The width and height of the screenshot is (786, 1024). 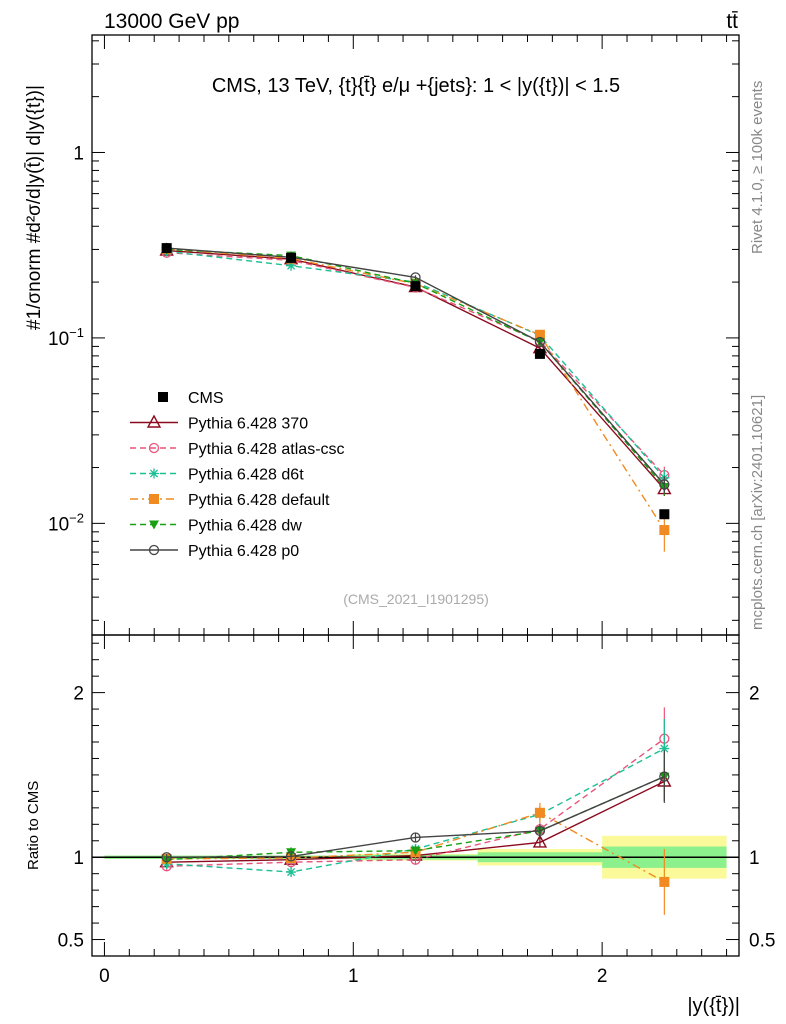 I want to click on mcplots-label: mcplots.cern.ch [arXiv:2401.10621], so click(x=757, y=512).